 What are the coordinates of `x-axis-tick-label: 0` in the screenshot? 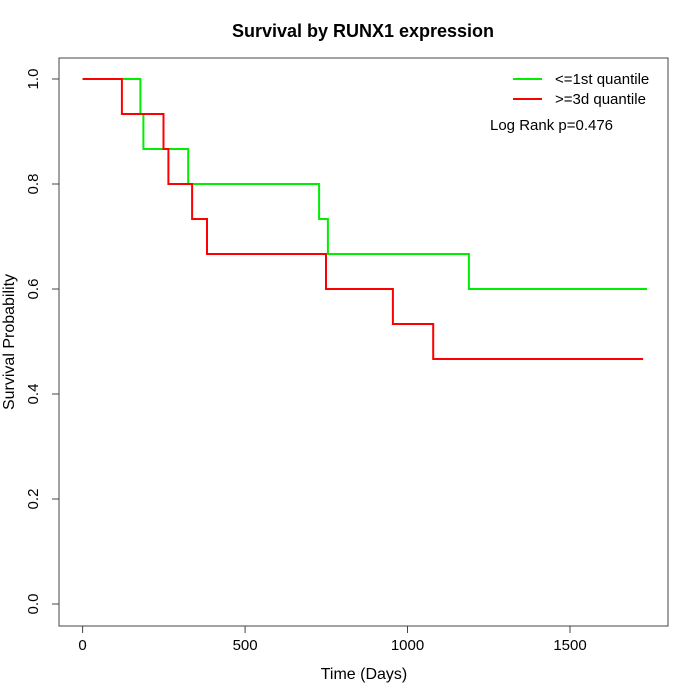 It's located at (82, 645).